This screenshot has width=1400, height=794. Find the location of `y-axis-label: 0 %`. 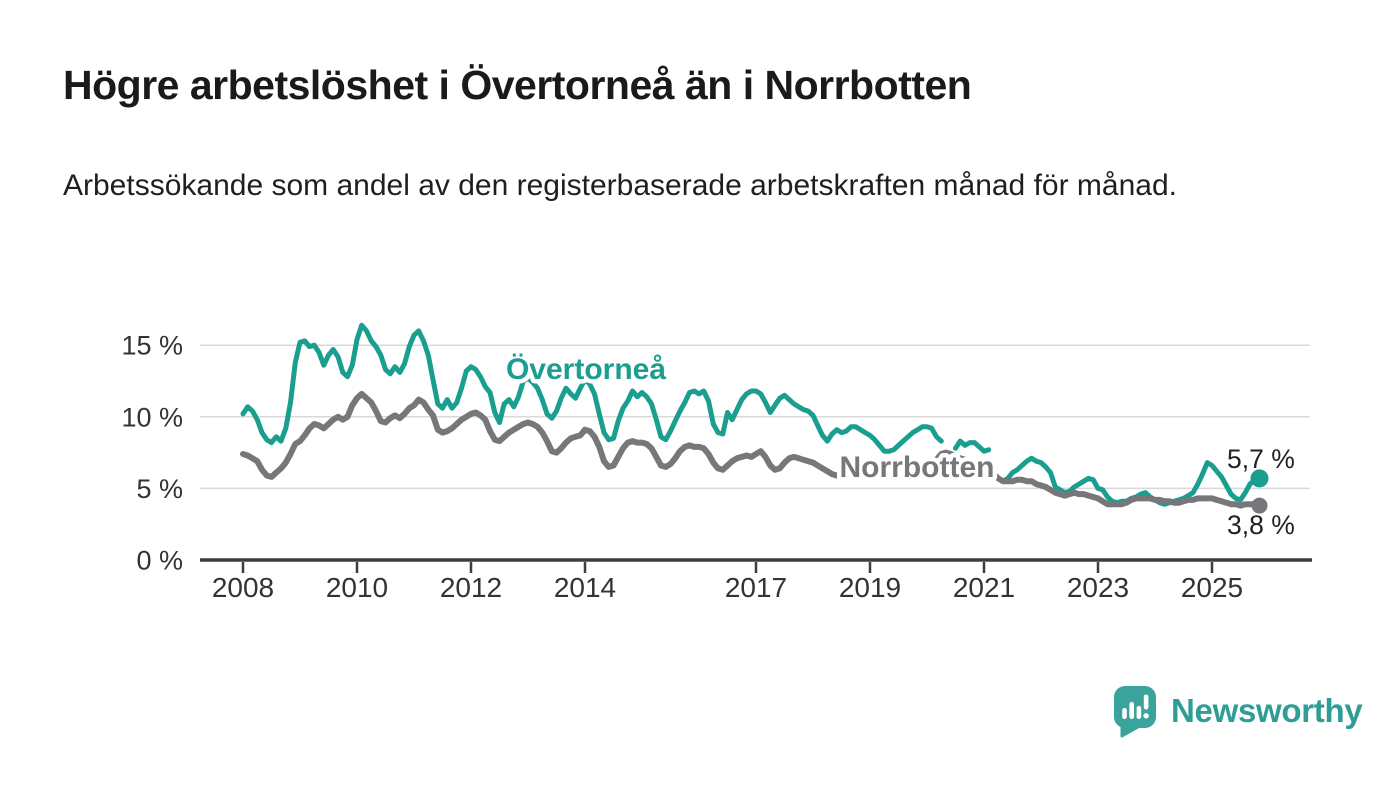

y-axis-label: 0 % is located at coordinates (159, 561).